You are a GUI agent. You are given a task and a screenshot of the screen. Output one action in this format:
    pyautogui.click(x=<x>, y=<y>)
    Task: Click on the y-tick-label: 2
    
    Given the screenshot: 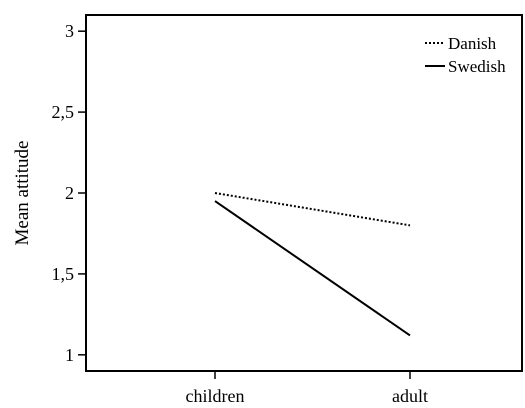 What is the action you would take?
    pyautogui.click(x=69, y=193)
    